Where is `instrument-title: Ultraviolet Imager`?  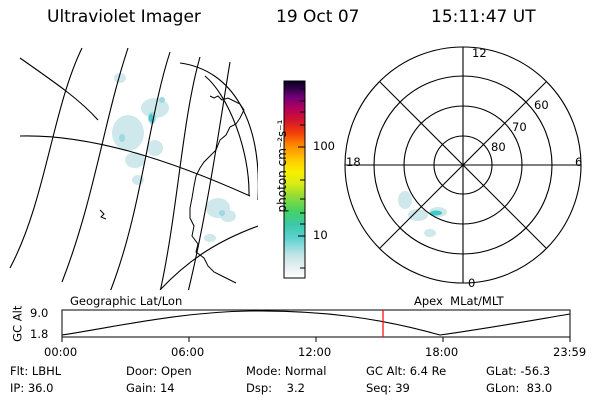 instrument-title: Ultraviolet Imager is located at coordinates (124, 17).